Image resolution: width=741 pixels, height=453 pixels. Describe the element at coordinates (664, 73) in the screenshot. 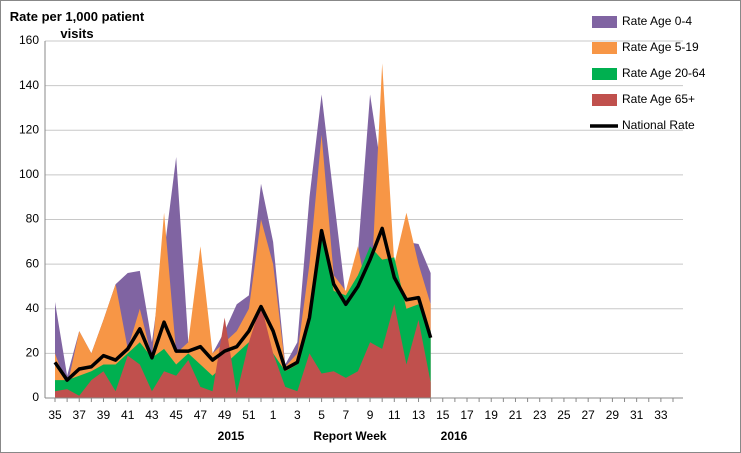

I see `legend-label: Rate Age 20-64` at that location.